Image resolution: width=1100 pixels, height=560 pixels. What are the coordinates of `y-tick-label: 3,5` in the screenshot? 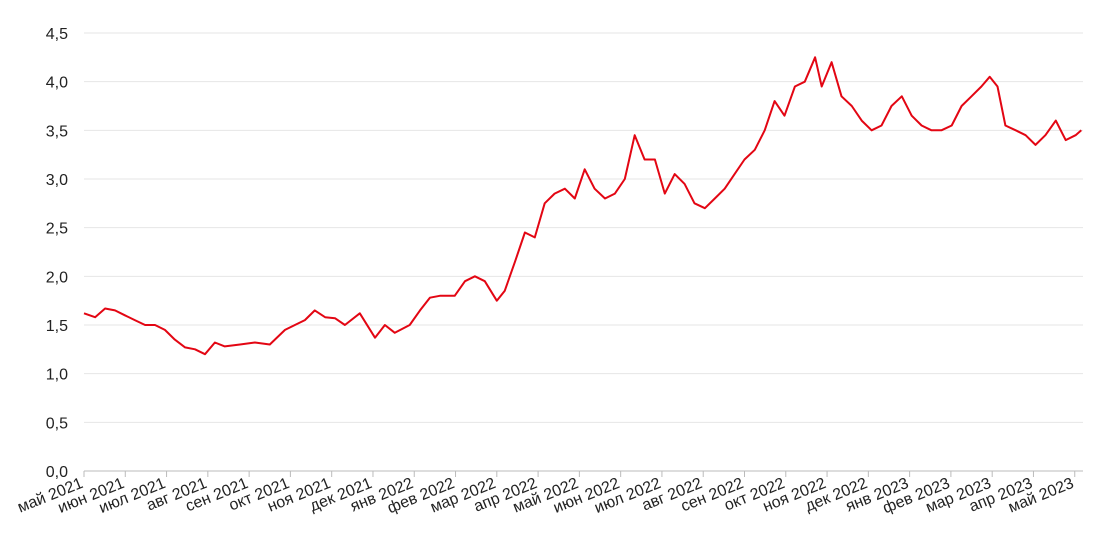 It's located at (57, 131).